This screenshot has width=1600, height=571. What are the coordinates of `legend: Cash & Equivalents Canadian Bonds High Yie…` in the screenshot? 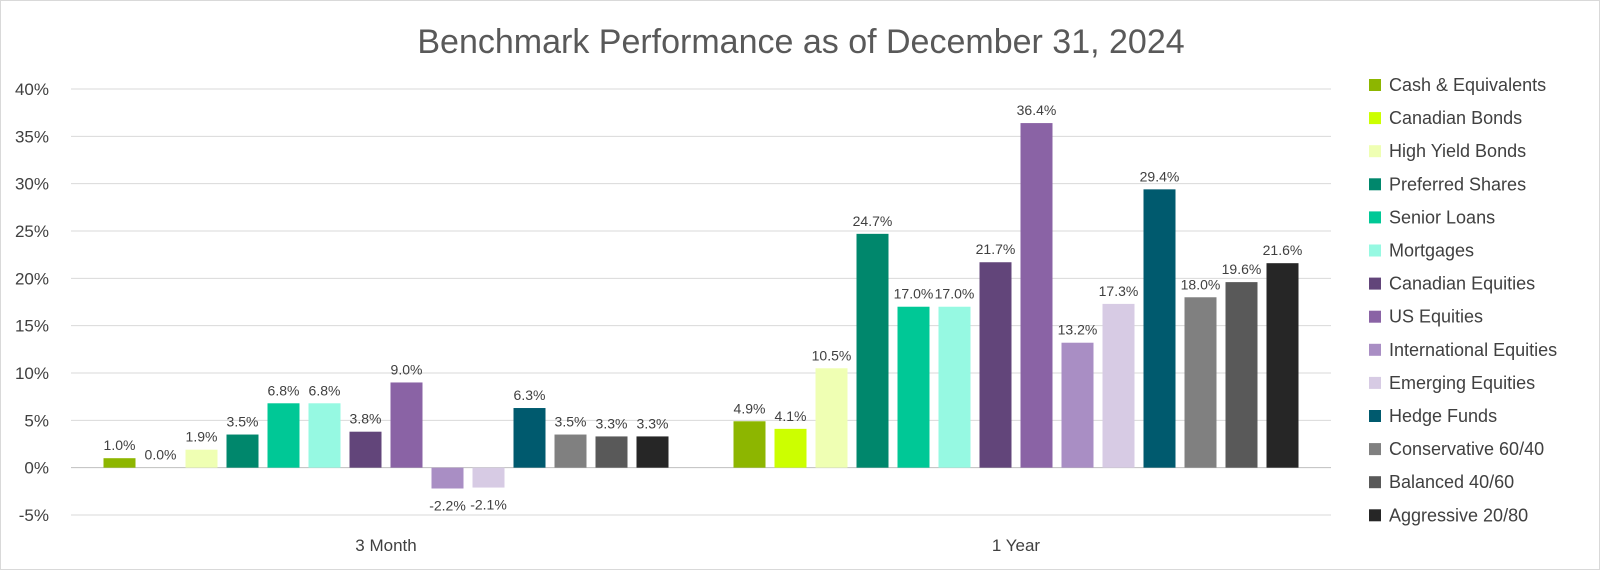 It's located at (1463, 300).